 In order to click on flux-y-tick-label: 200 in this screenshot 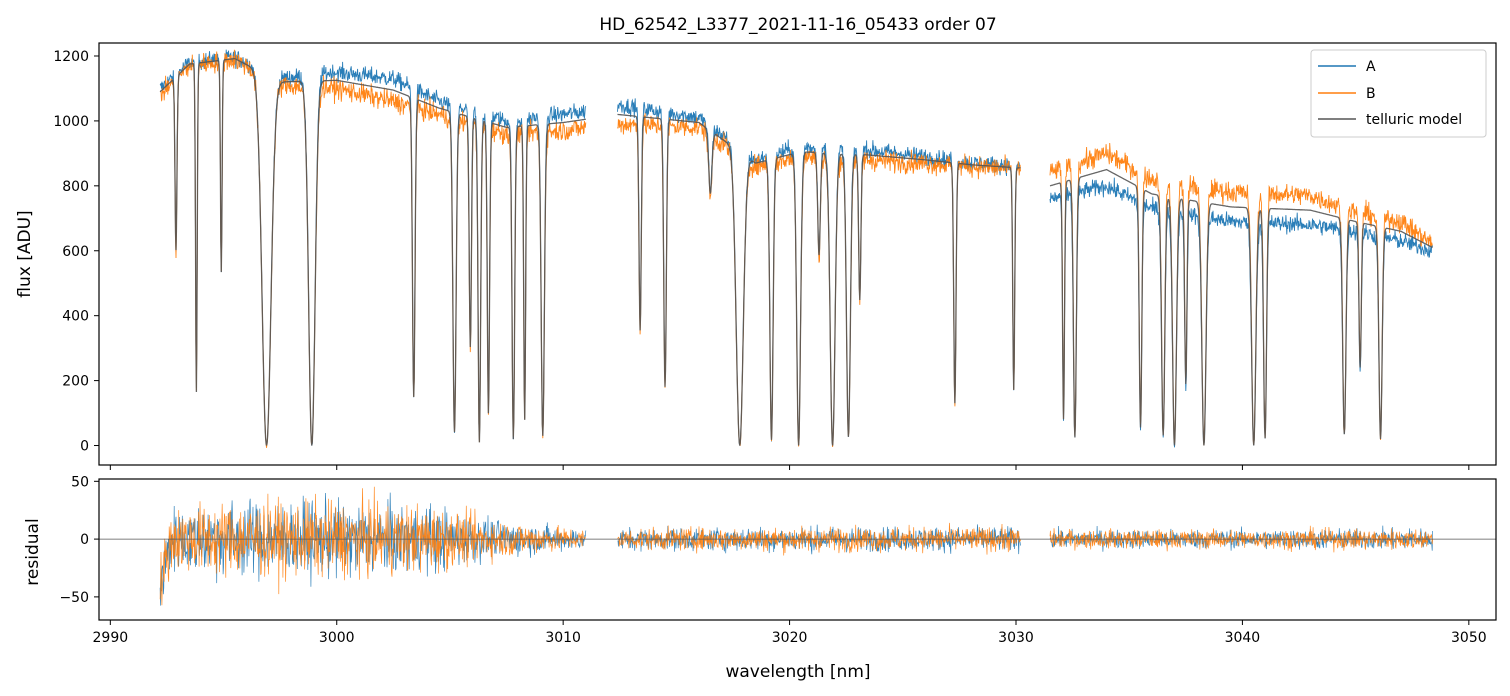, I will do `click(75, 382)`.